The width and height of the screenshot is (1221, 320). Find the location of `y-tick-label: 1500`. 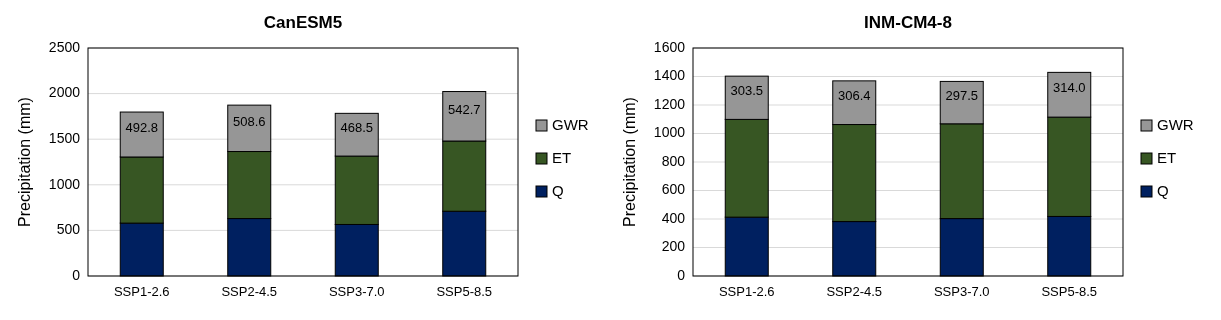

y-tick-label: 1500 is located at coordinates (64, 137).